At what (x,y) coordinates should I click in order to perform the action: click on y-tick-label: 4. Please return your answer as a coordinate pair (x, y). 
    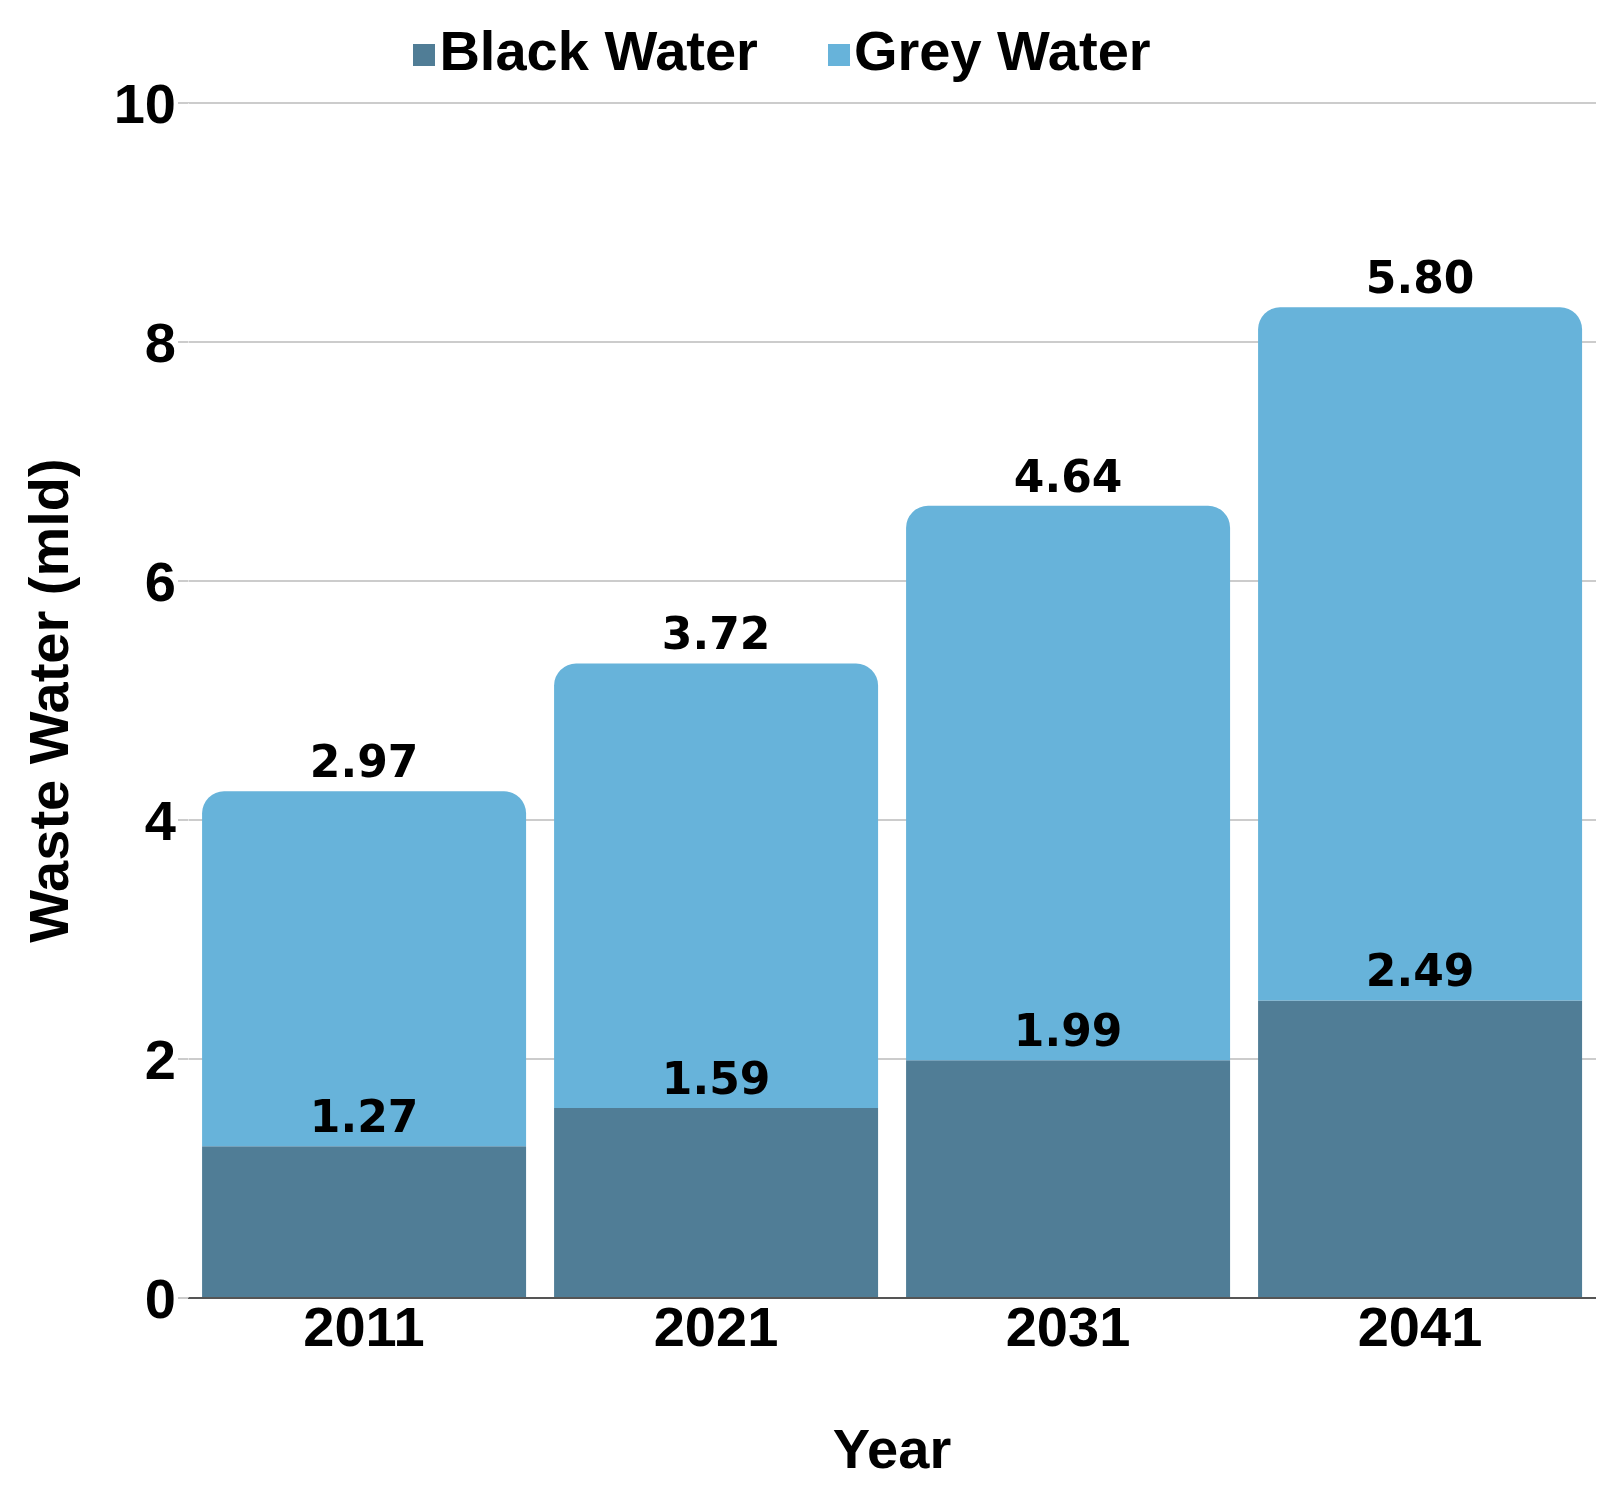
    Looking at the image, I should click on (160, 820).